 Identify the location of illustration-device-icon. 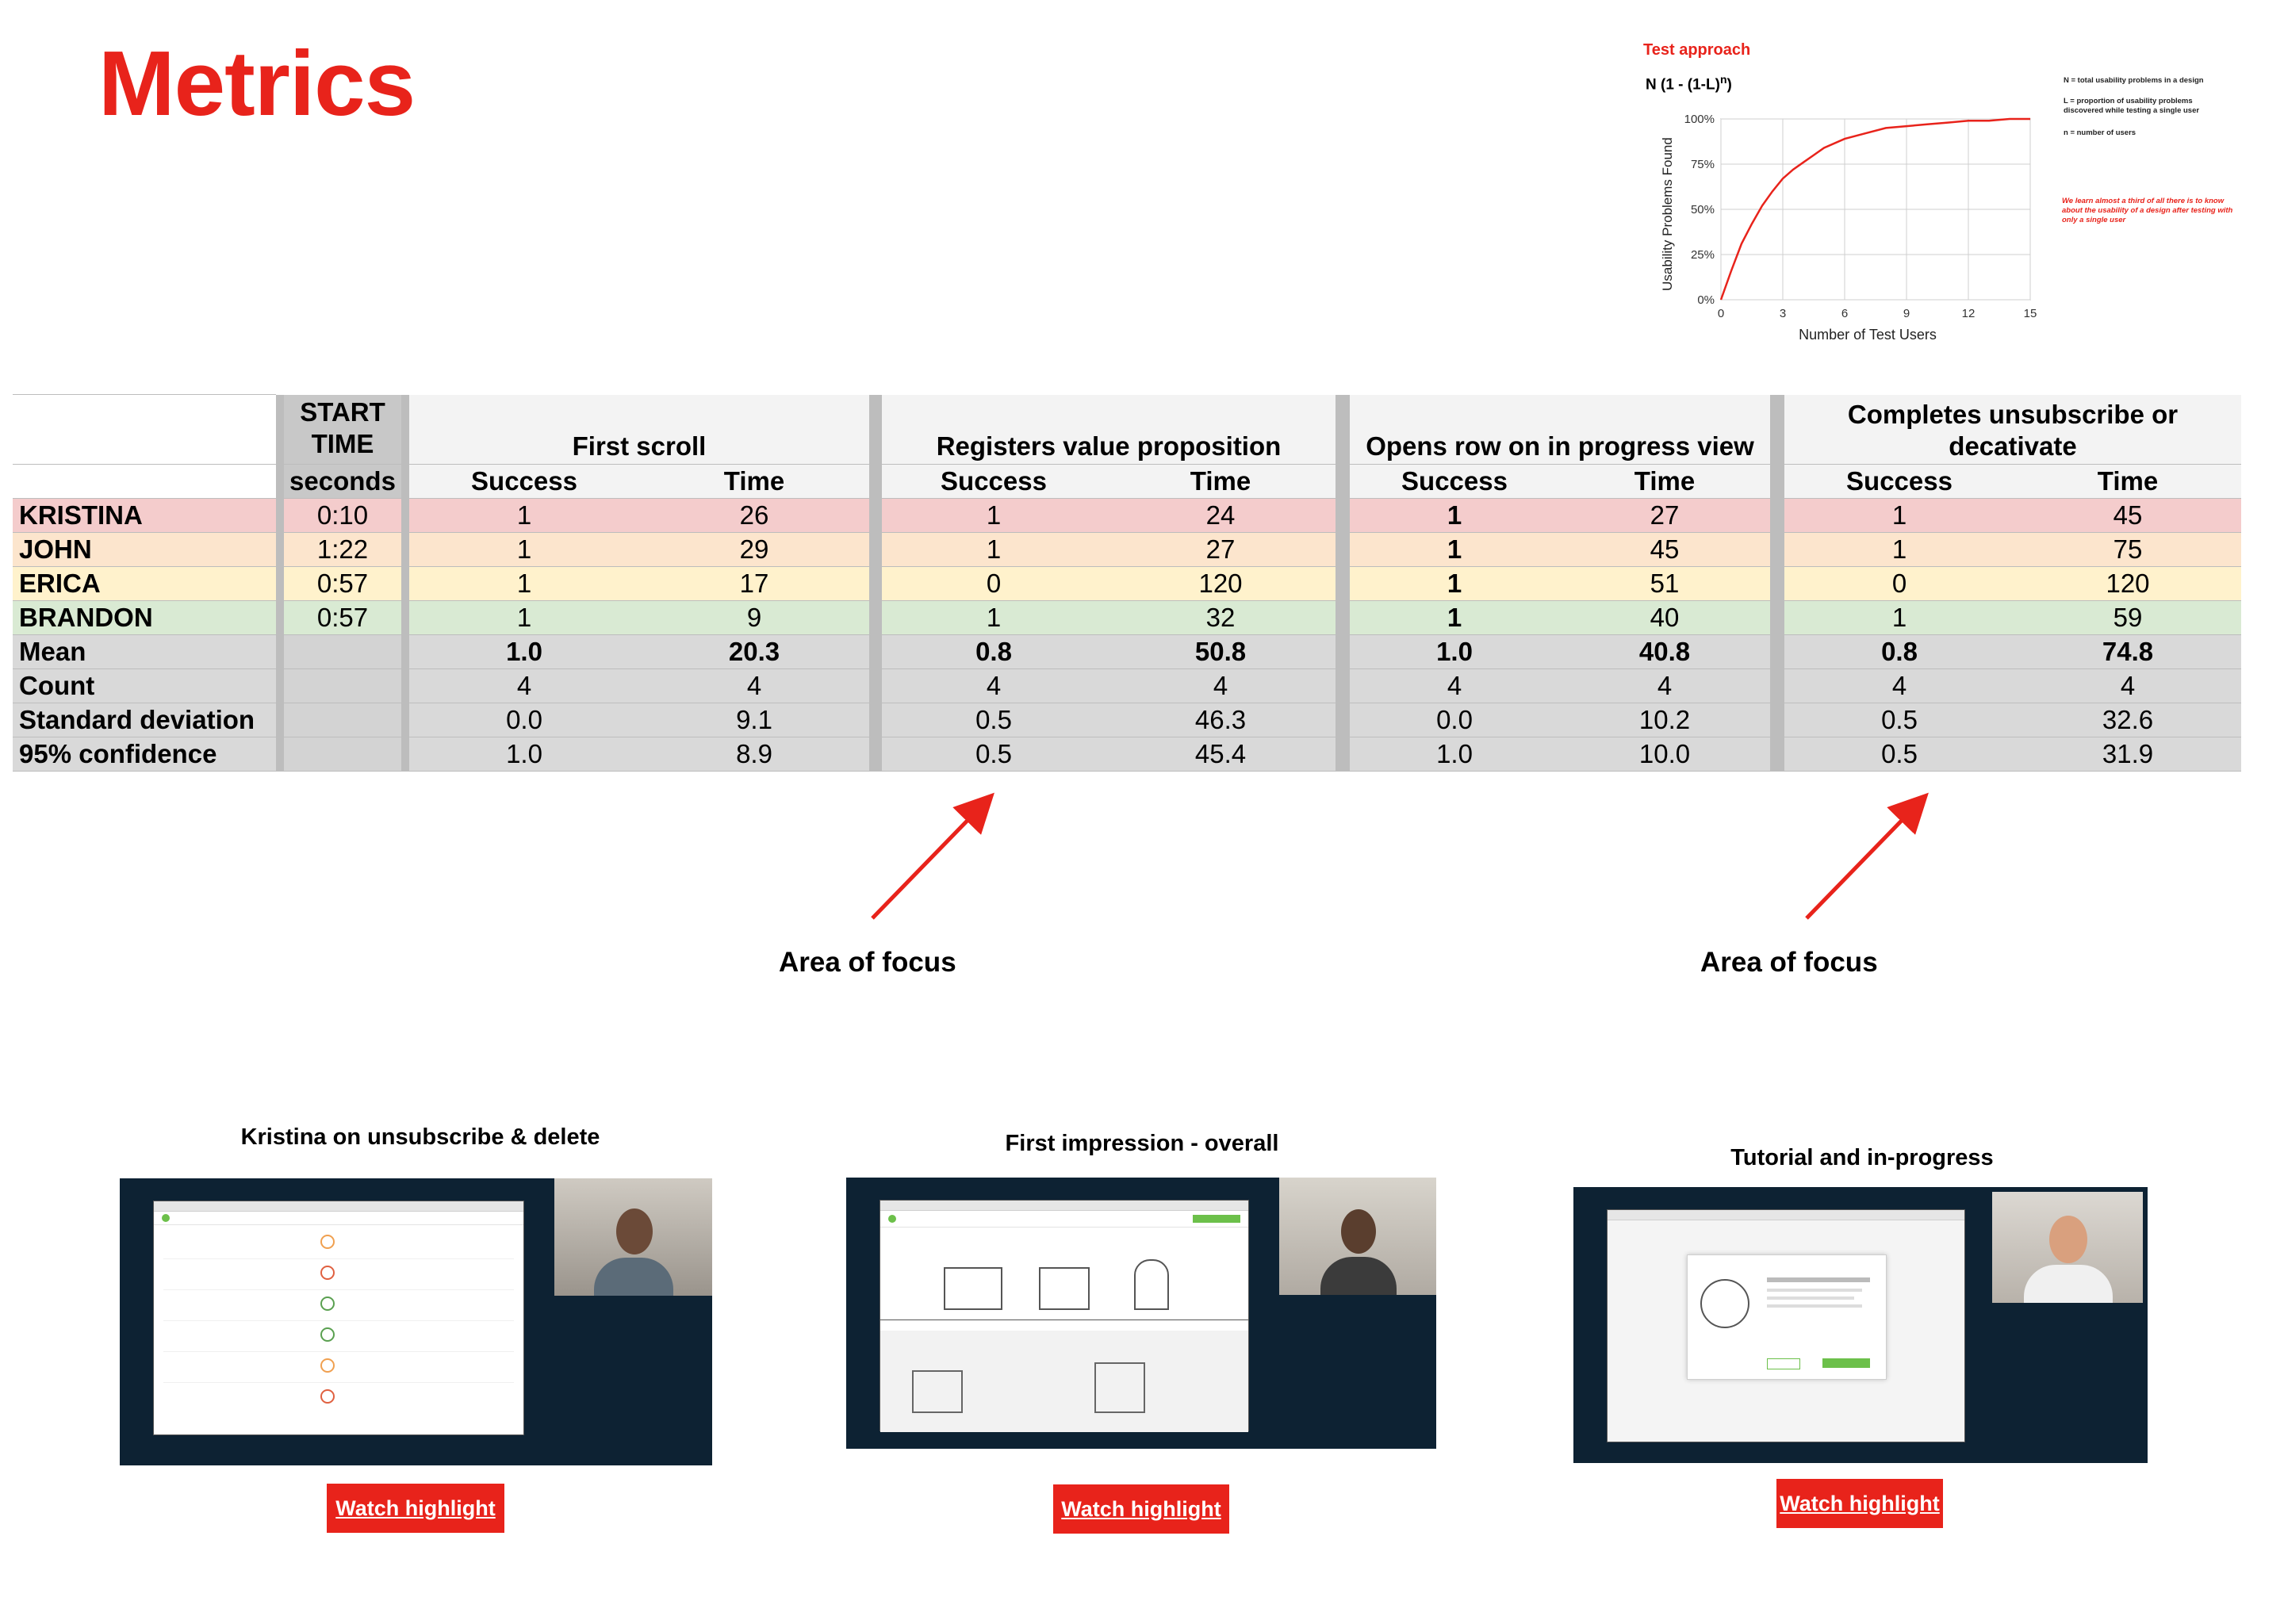
(973, 1288).